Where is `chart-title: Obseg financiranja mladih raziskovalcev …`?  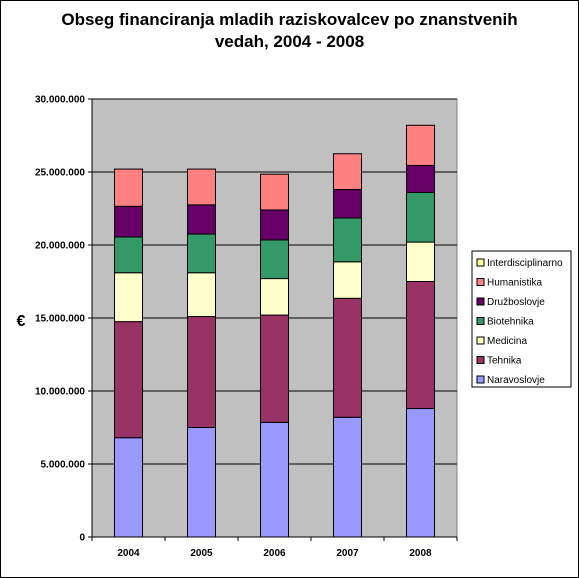
chart-title: Obseg financiranja mladih raziskovalcev … is located at coordinates (289, 30).